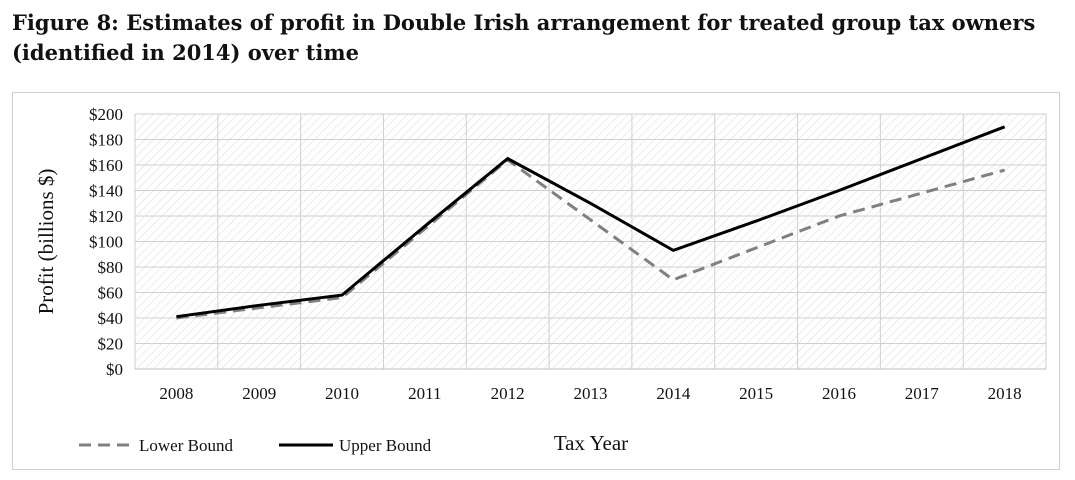 The height and width of the screenshot is (480, 1075). Describe the element at coordinates (673, 393) in the screenshot. I see `x-tick-label: 2014` at that location.